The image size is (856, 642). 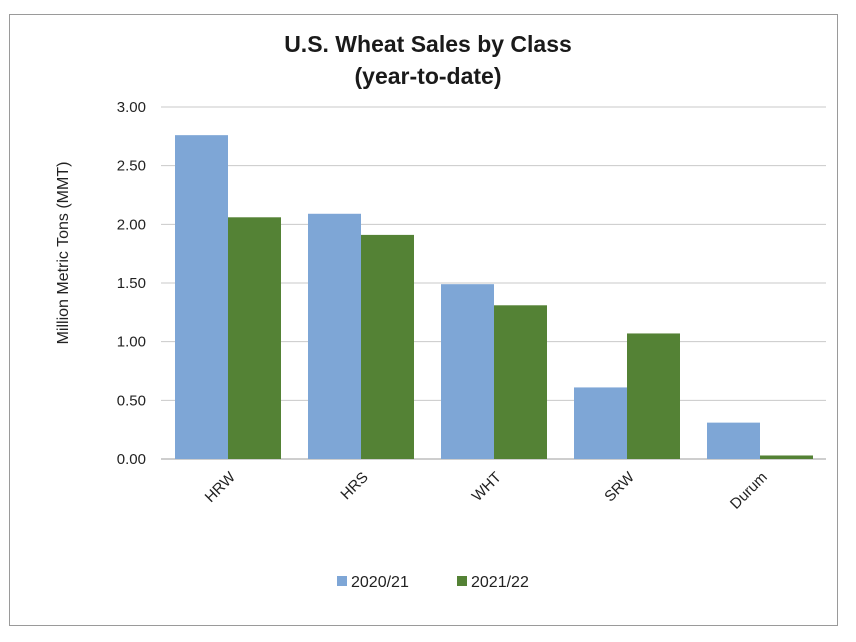 What do you see at coordinates (354, 486) in the screenshot?
I see `x-tick-label: HRS` at bounding box center [354, 486].